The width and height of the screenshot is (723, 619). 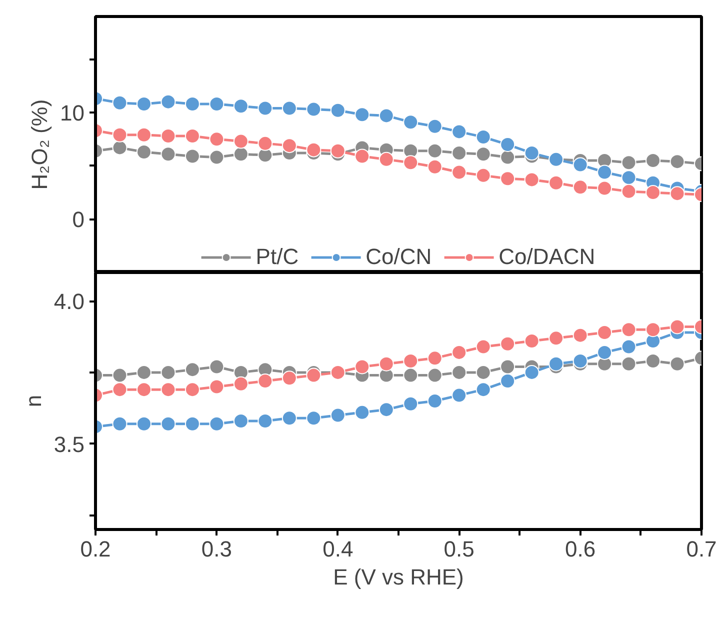 What do you see at coordinates (69, 301) in the screenshot?
I see `y-tick-label: 4.0` at bounding box center [69, 301].